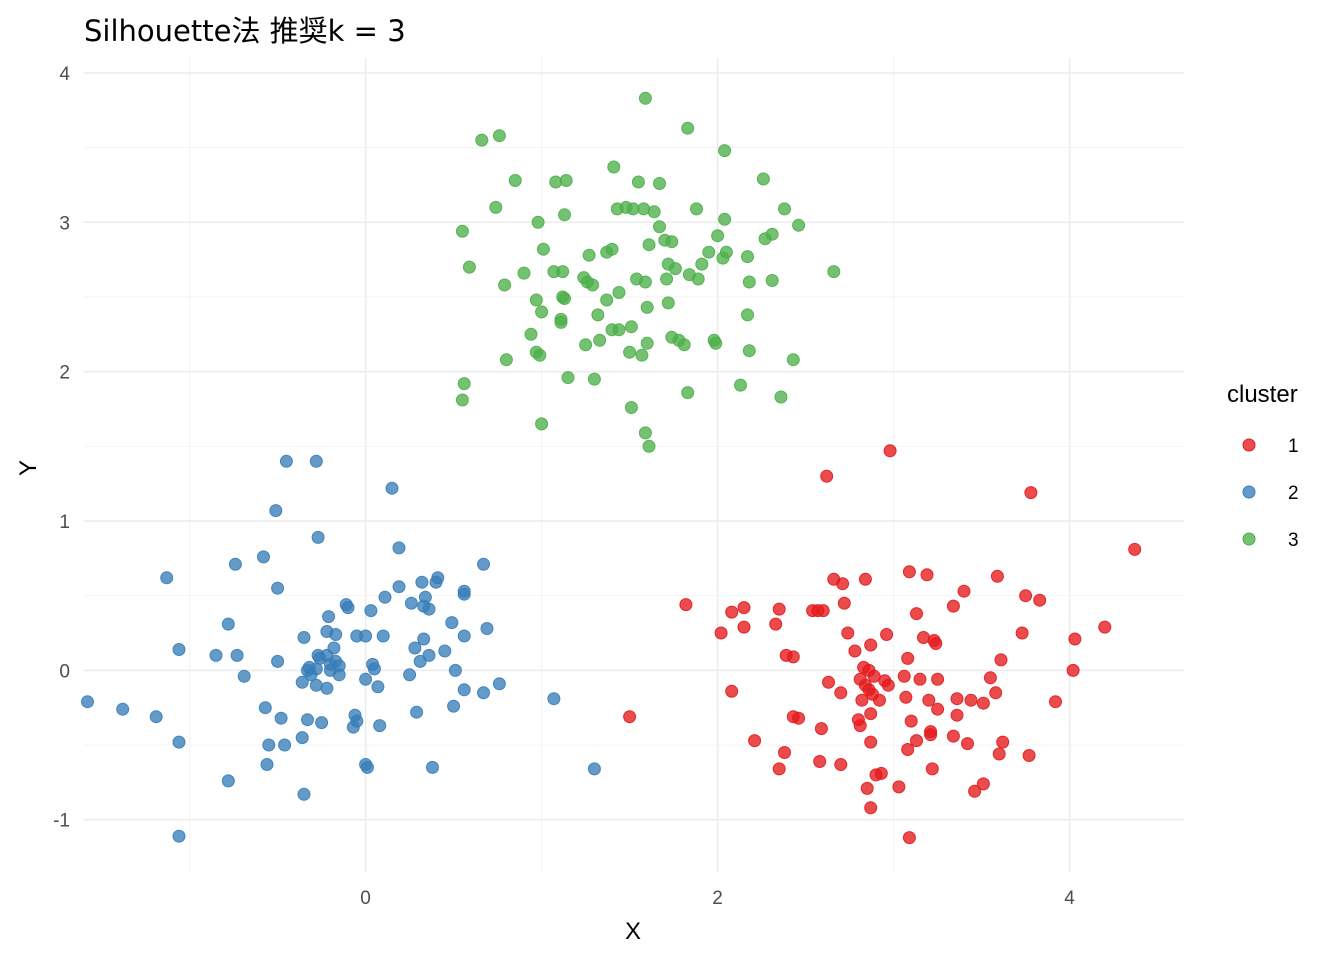 This screenshot has width=1344, height=960. I want to click on legend-item-3: 3, so click(1270, 540).